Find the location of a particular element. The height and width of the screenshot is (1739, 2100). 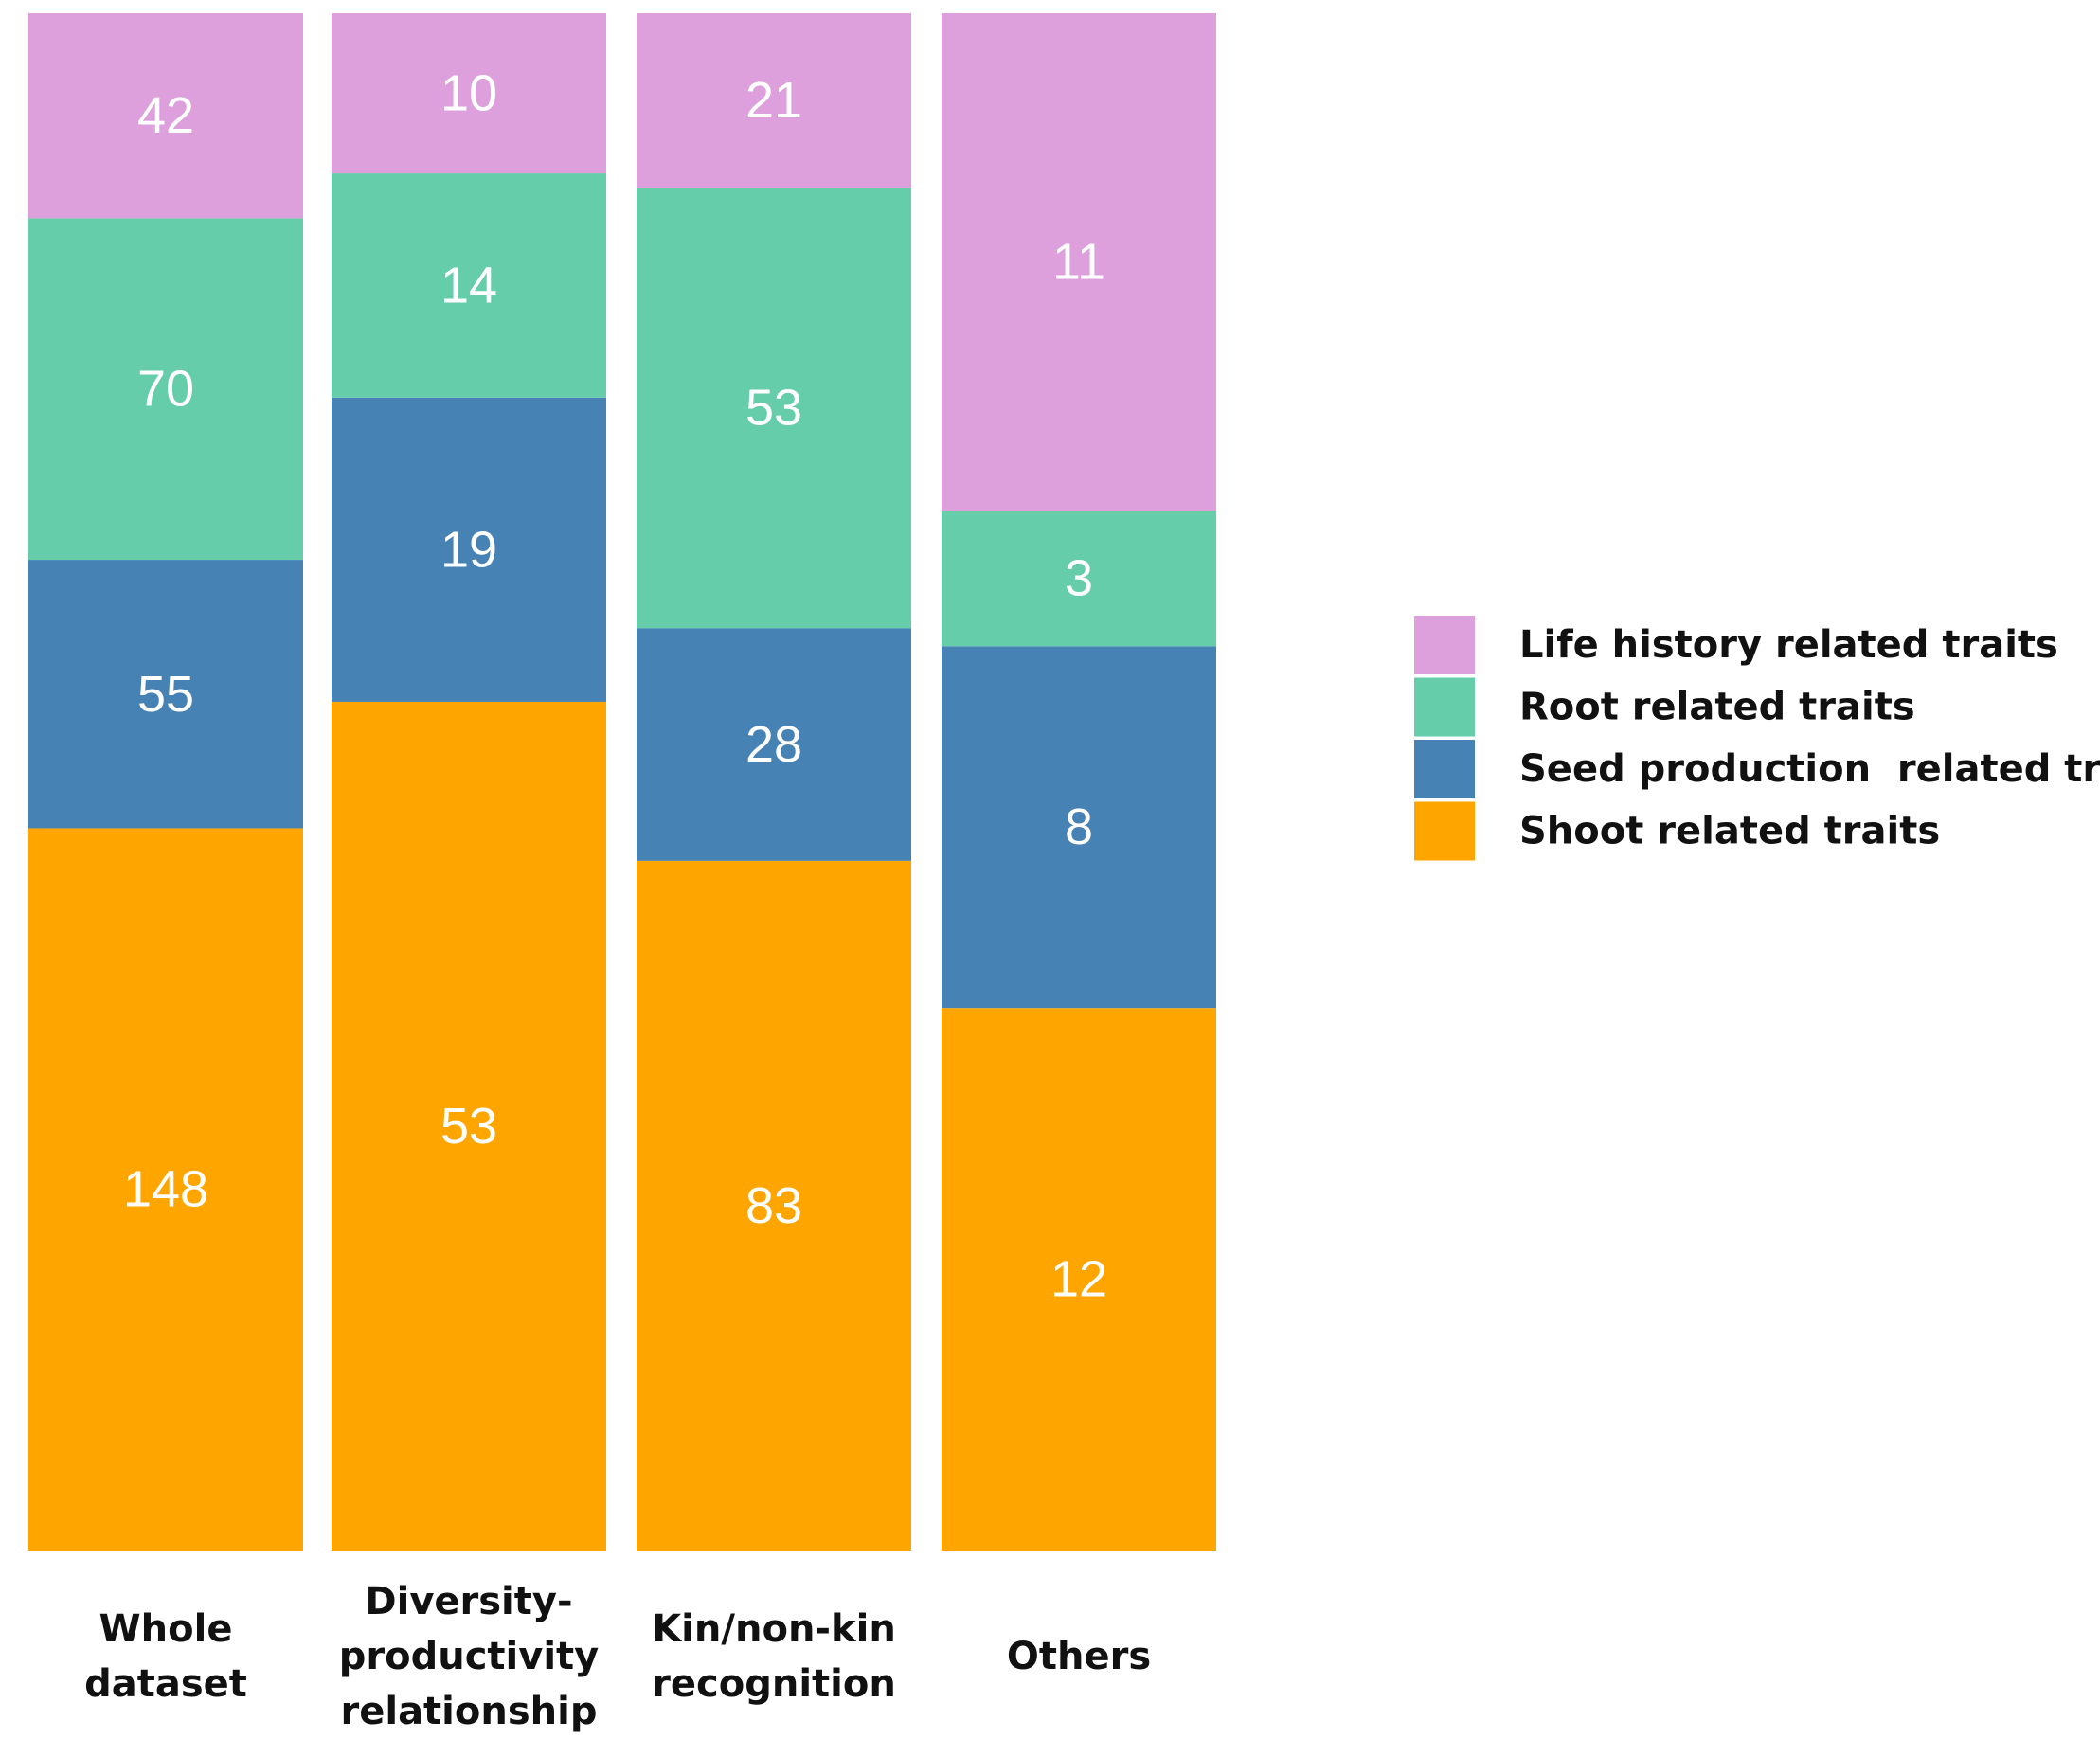

category-label: Whole dataset is located at coordinates (165, 1657).